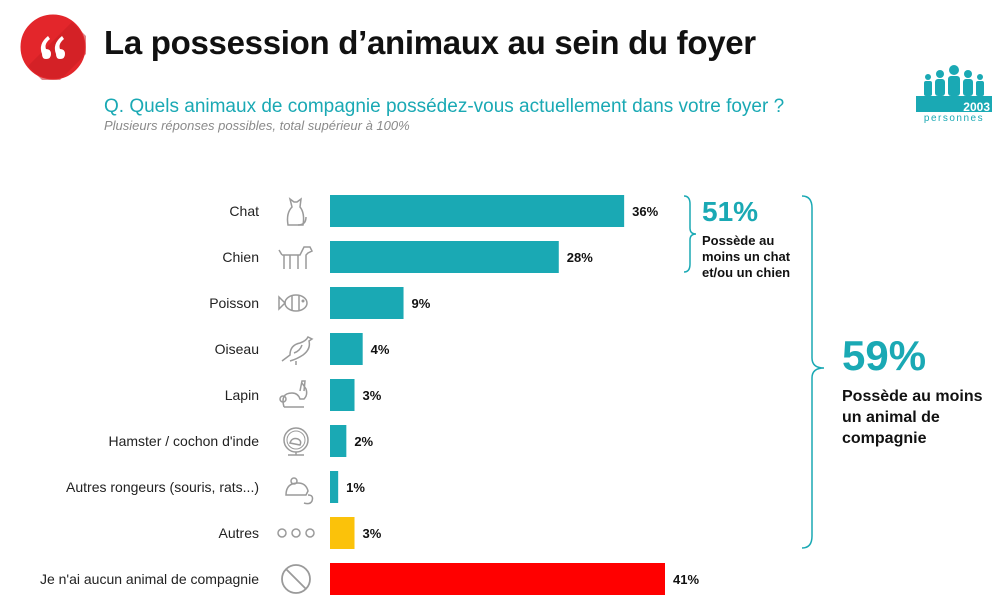 This screenshot has width=1008, height=610. Describe the element at coordinates (645, 211) in the screenshot. I see `value-label: 36%` at that location.